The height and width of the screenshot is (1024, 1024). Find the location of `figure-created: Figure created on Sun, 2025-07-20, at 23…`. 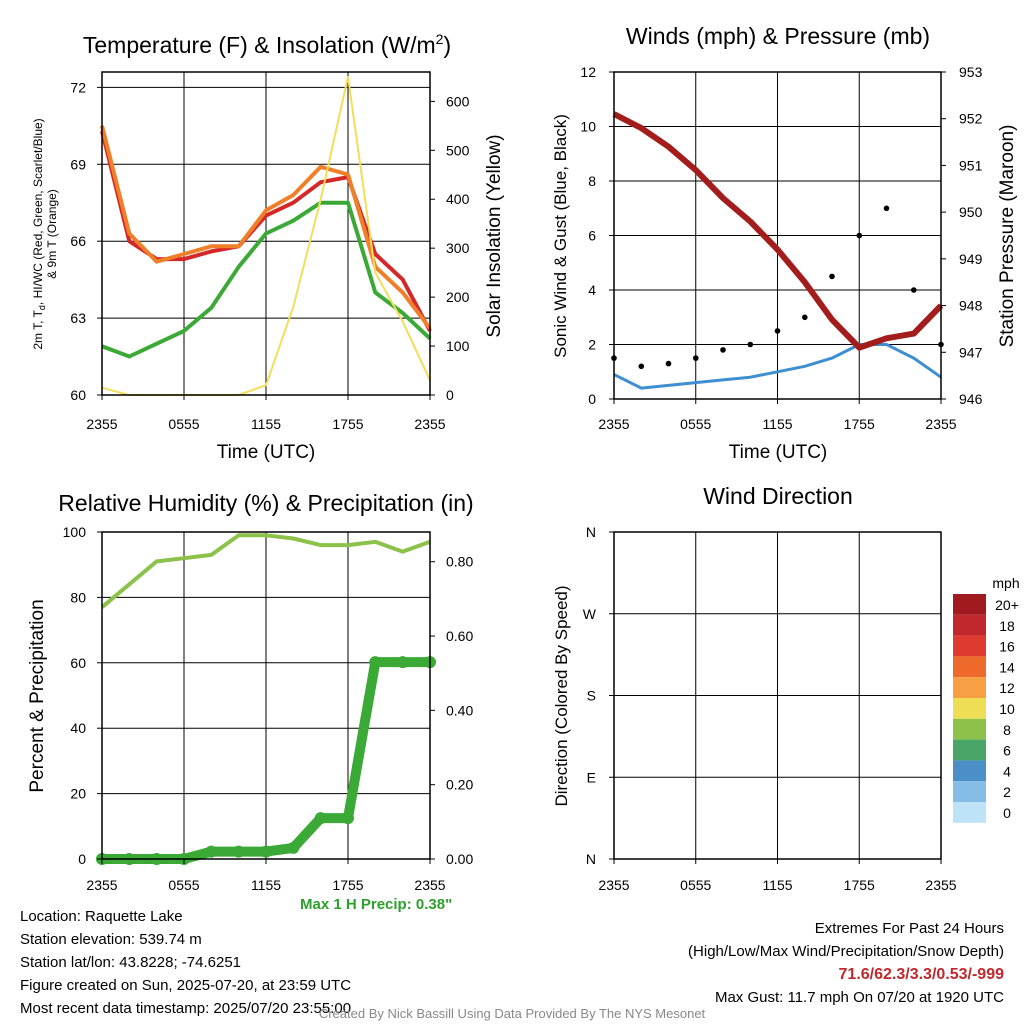

figure-created: Figure created on Sun, 2025-07-20, at 23… is located at coordinates (186, 985).